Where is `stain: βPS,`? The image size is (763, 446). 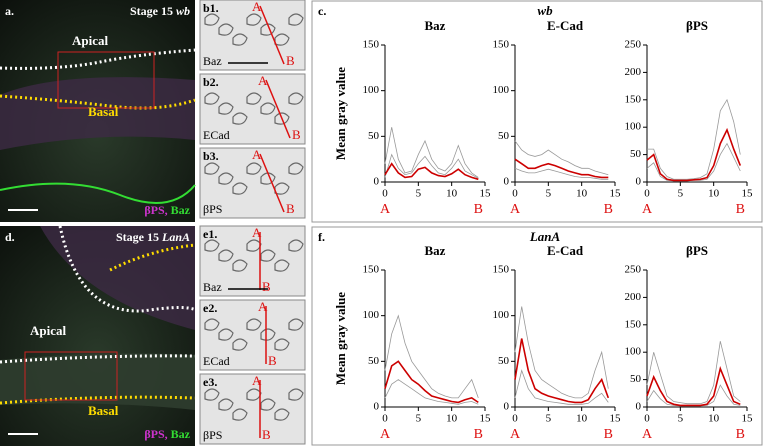 stain: βPS, is located at coordinates (155, 210).